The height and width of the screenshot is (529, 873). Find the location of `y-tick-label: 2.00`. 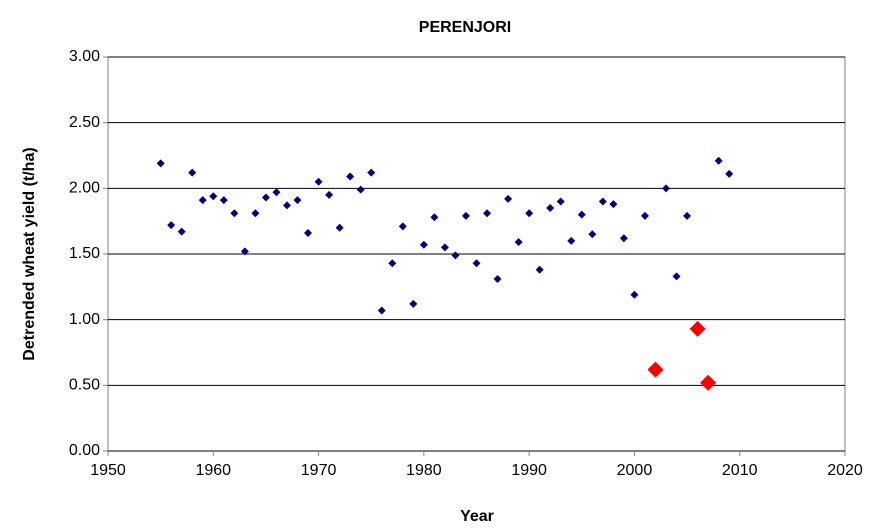

y-tick-label: 2.00 is located at coordinates (84, 188).